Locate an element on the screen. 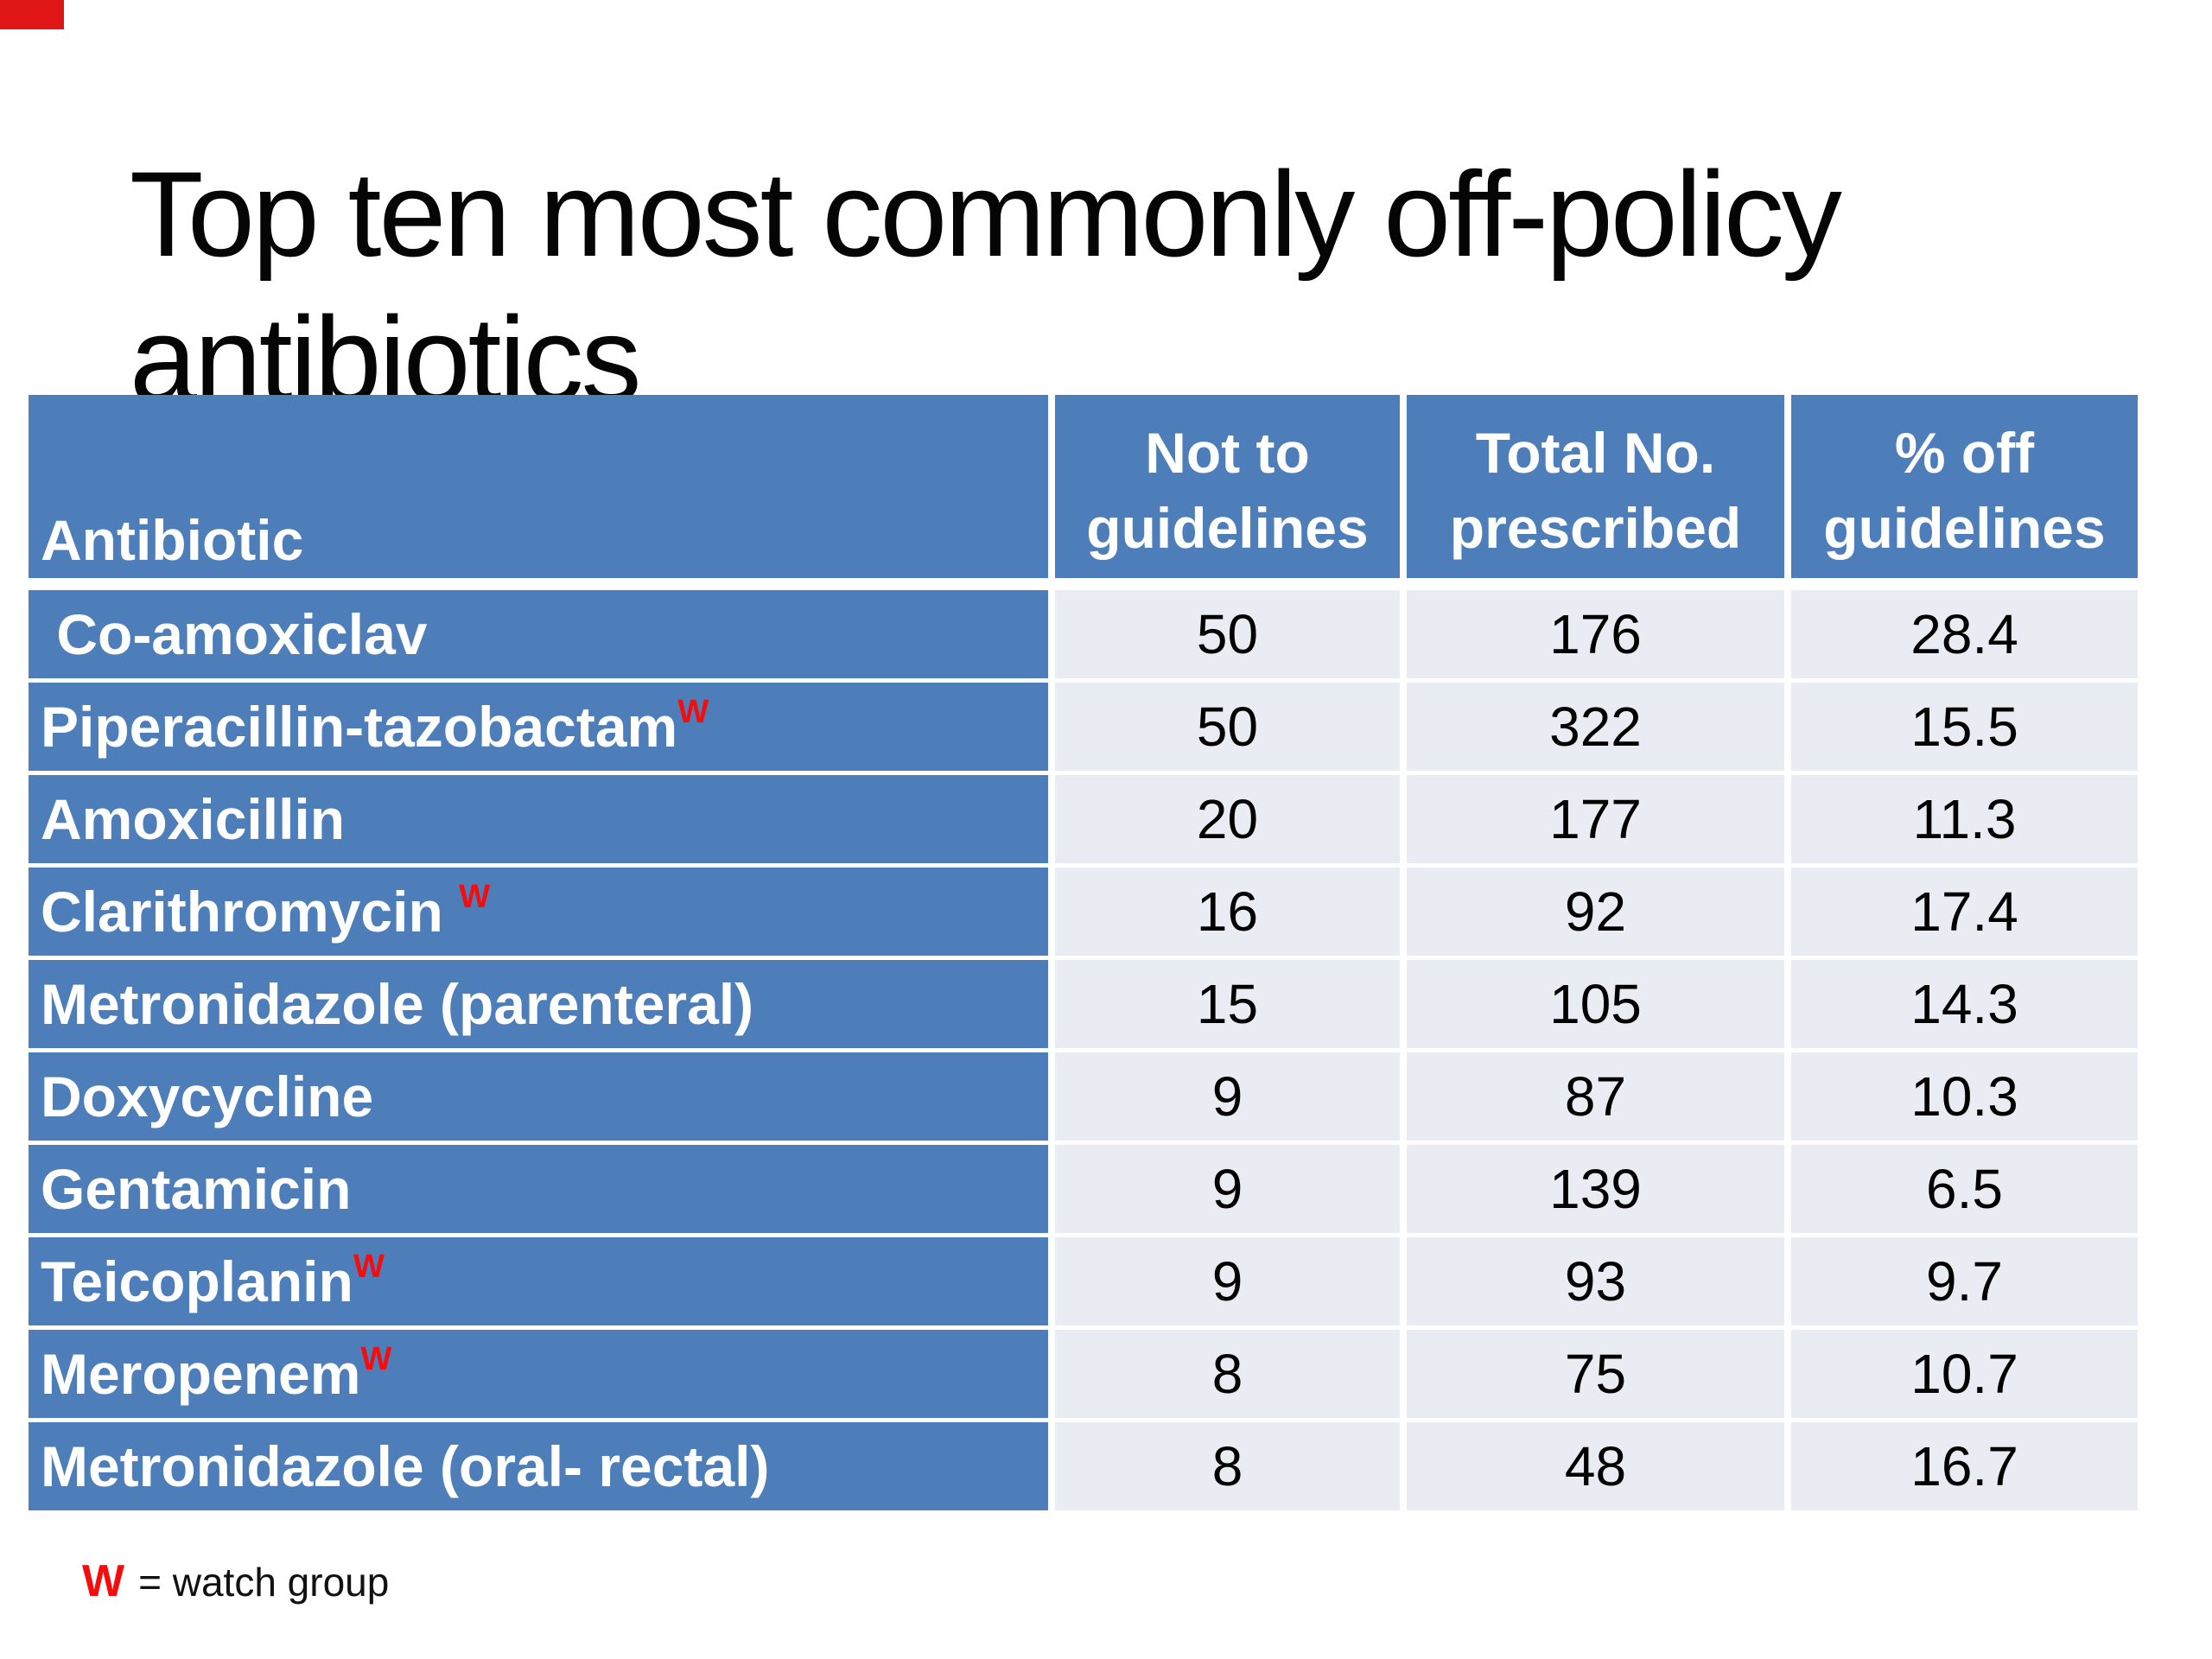 Image resolution: width=2212 pixels, height=1659 pixels. table-cell-not-to: 15 is located at coordinates (1227, 1004).